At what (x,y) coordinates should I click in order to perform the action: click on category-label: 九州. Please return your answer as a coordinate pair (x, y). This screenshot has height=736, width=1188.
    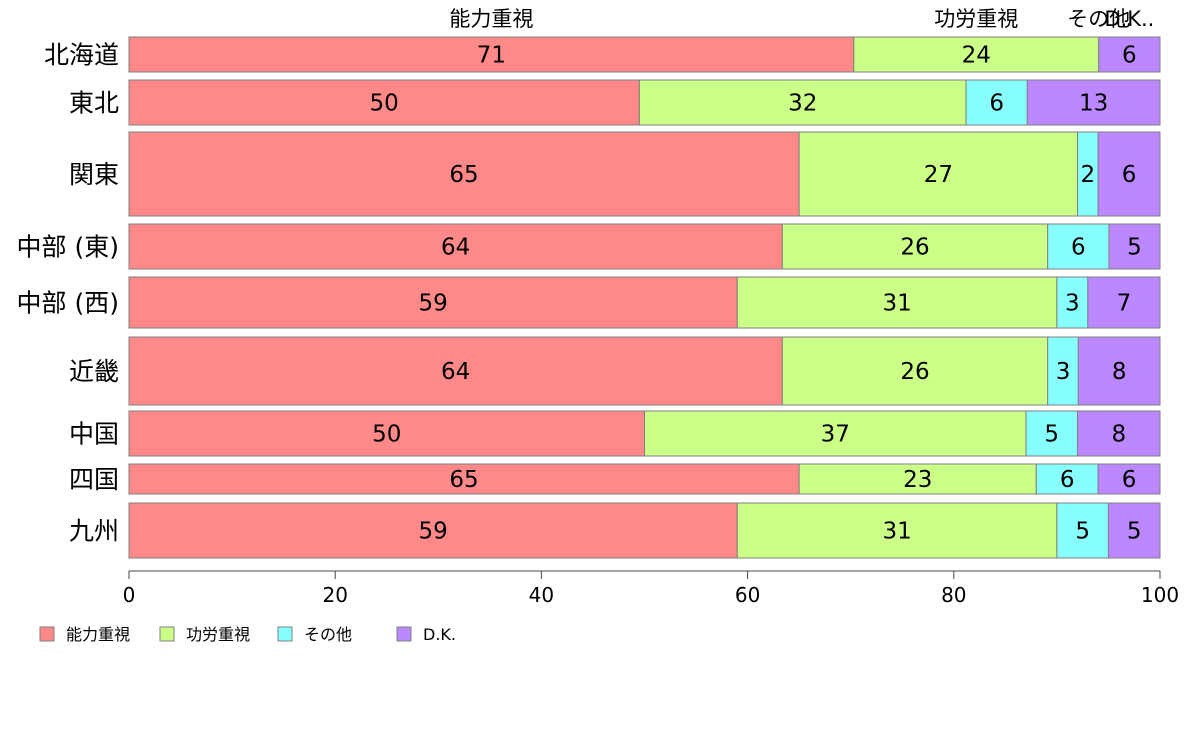
    Looking at the image, I should click on (94, 531).